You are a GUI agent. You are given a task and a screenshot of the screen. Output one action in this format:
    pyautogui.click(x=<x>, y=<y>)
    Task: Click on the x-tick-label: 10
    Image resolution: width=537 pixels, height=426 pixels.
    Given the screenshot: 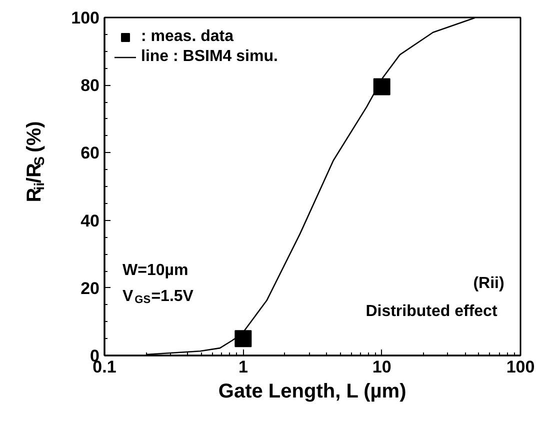 What is the action you would take?
    pyautogui.click(x=382, y=367)
    